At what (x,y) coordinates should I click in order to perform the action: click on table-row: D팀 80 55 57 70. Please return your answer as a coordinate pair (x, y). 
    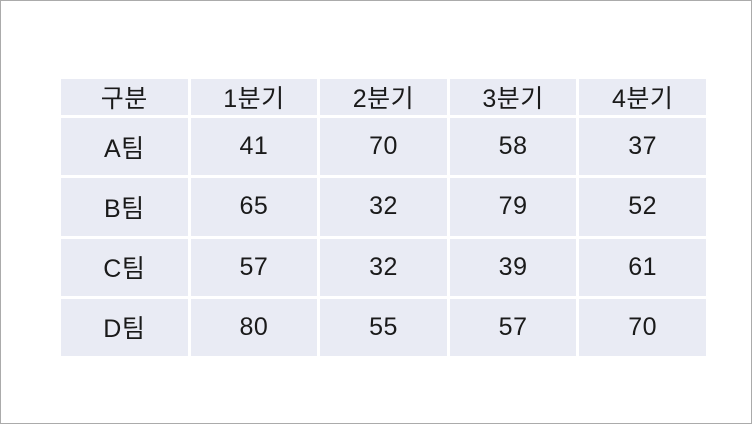
    Looking at the image, I should click on (383, 327).